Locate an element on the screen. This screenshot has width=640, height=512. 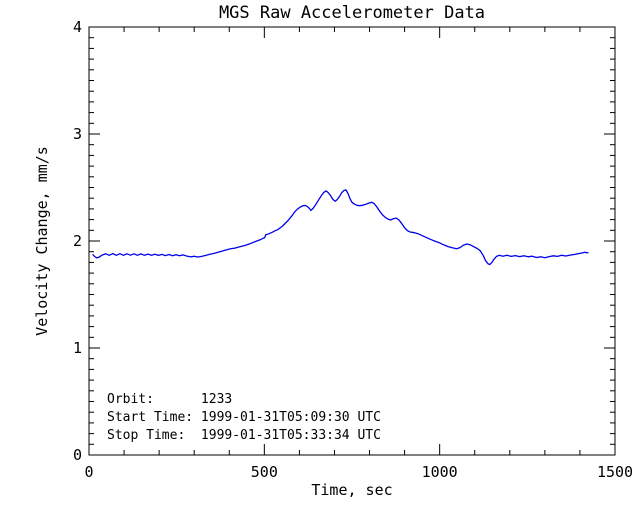
y-tick-label: 4 is located at coordinates (77, 27).